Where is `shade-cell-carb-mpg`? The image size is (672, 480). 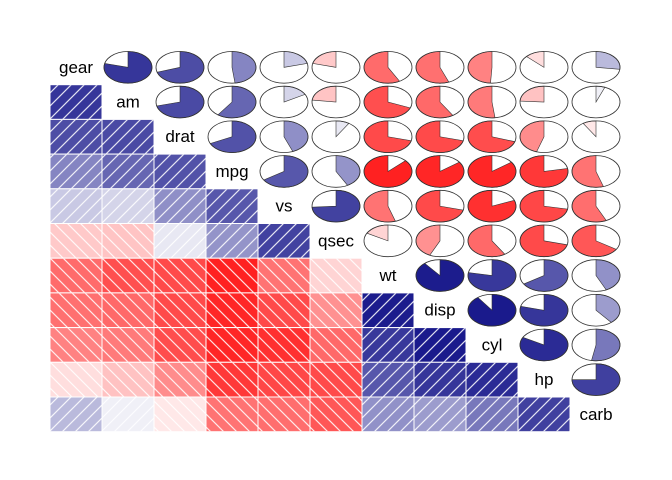
shade-cell-carb-mpg is located at coordinates (232, 414).